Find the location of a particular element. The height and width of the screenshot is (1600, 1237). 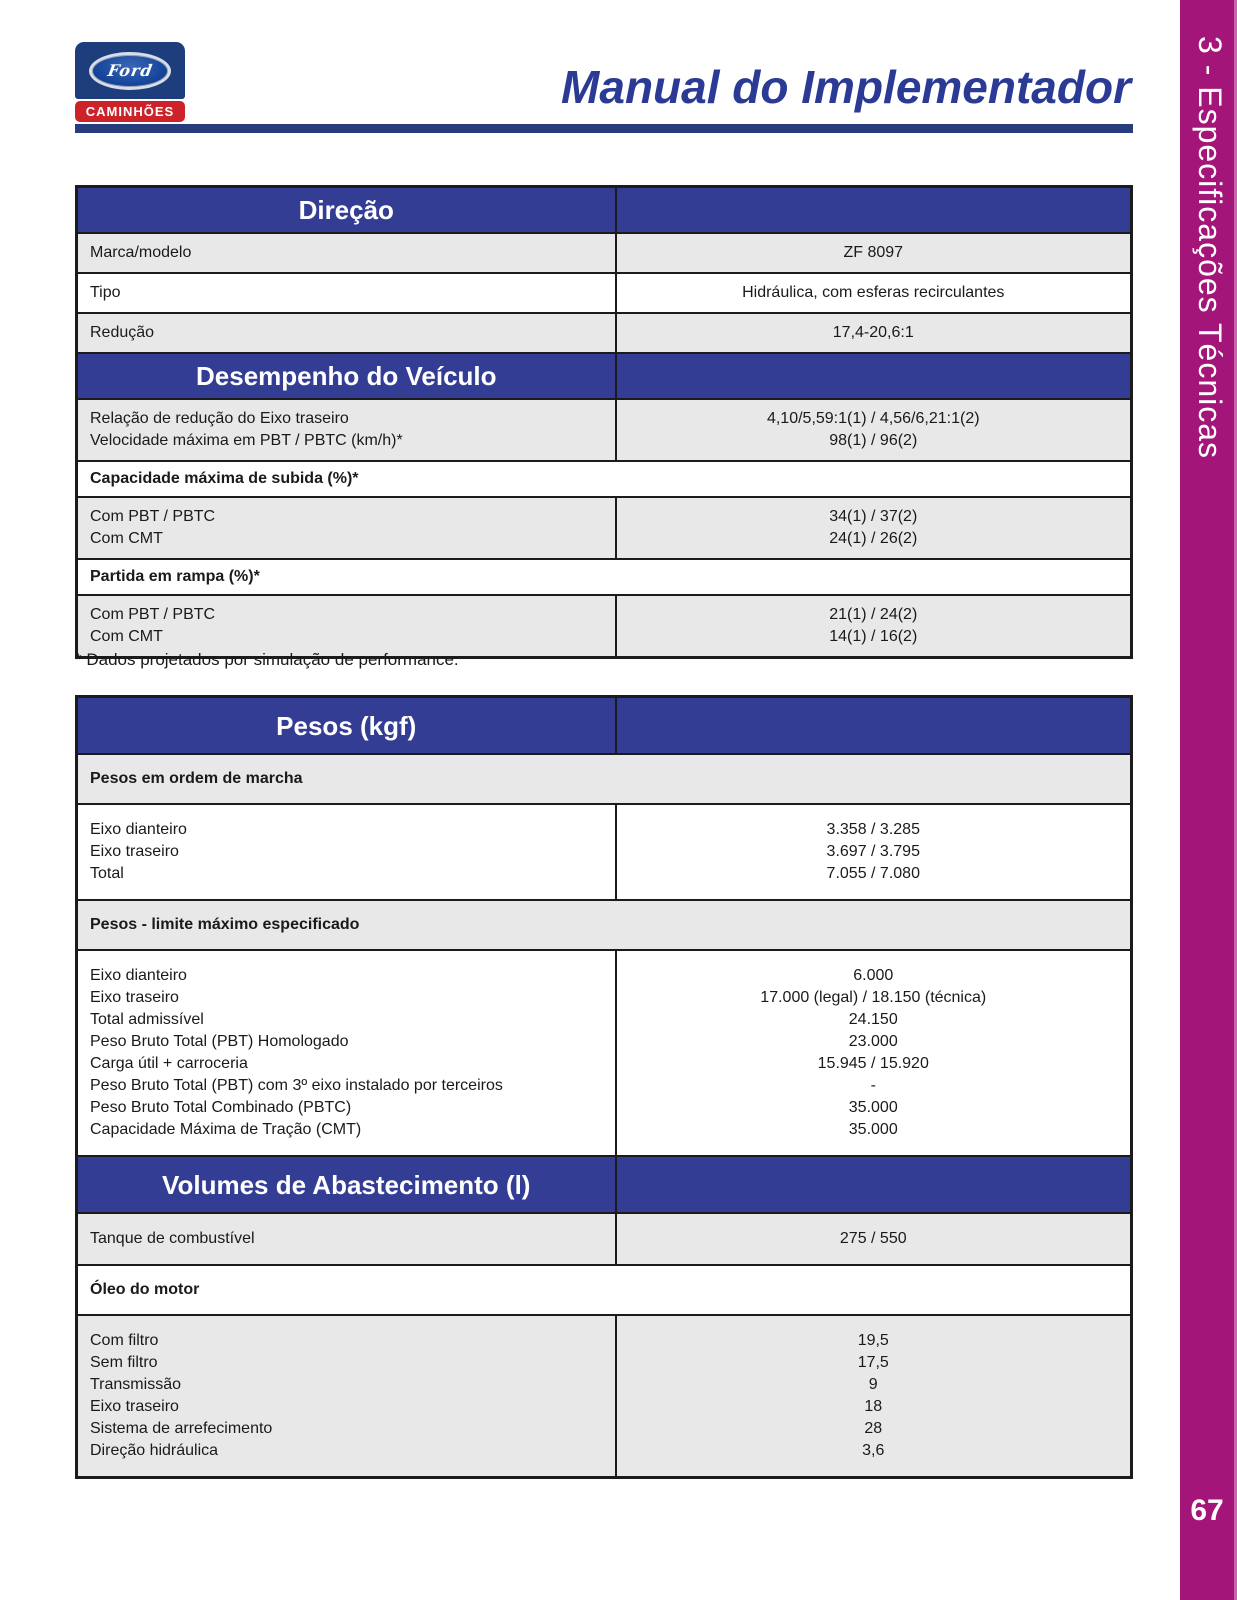

subsection-title: Óleo do motor is located at coordinates (145, 1289).